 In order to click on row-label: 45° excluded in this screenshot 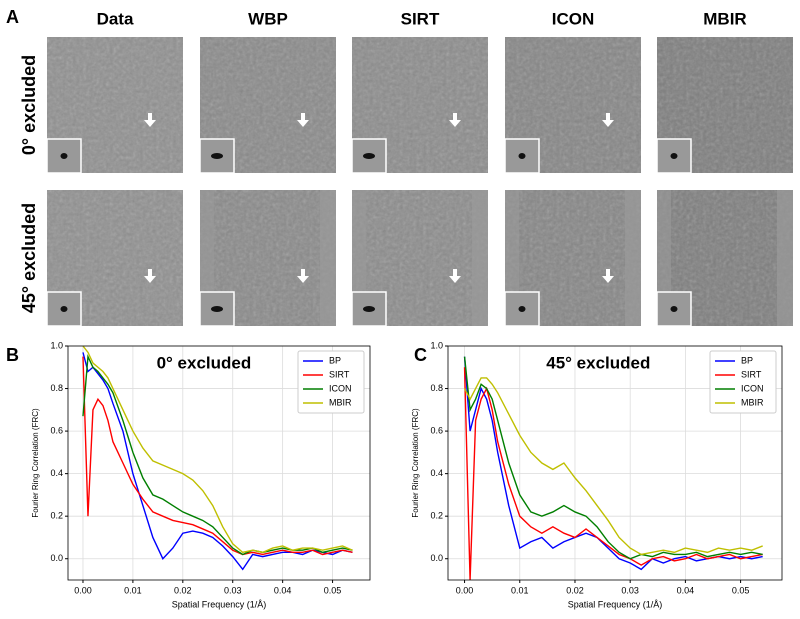, I will do `click(29, 258)`.